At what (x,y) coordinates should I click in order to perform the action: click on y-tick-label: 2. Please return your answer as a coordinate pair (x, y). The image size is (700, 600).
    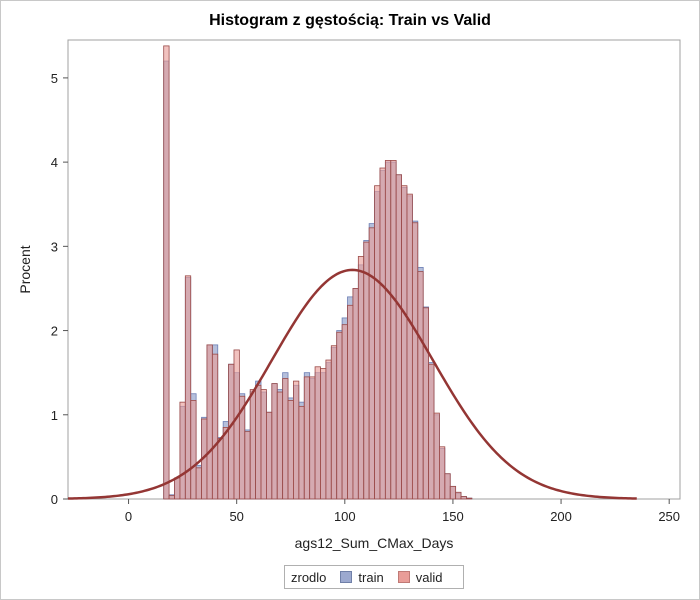
    Looking at the image, I should click on (54, 331).